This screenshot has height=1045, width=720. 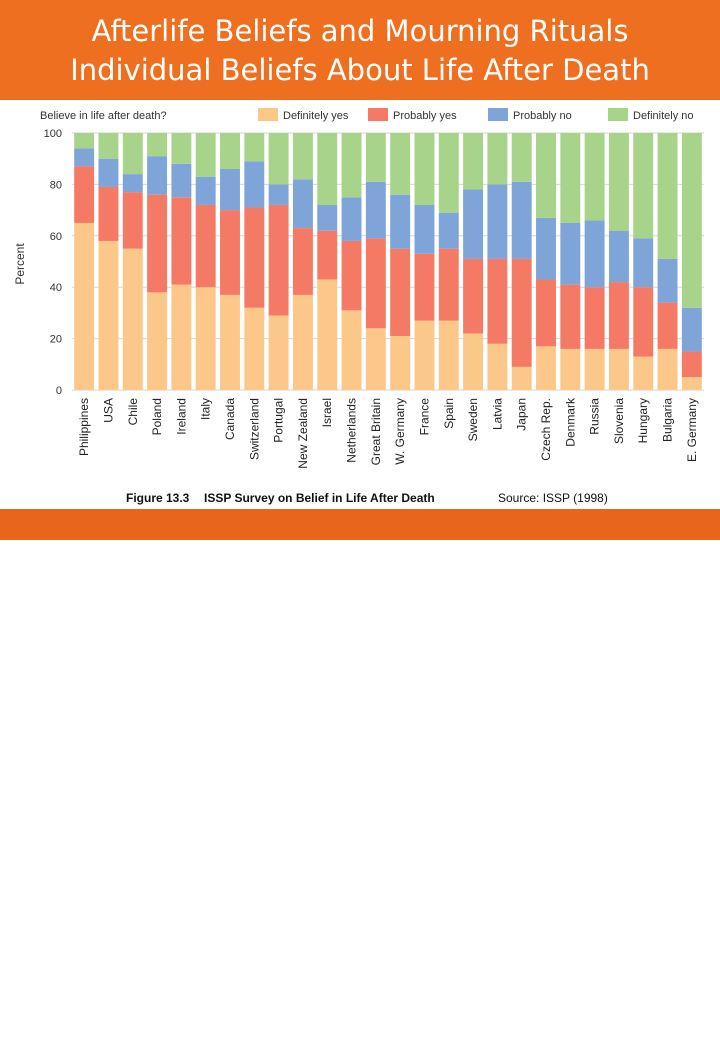 What do you see at coordinates (108, 410) in the screenshot?
I see `x-tick-label: USA` at bounding box center [108, 410].